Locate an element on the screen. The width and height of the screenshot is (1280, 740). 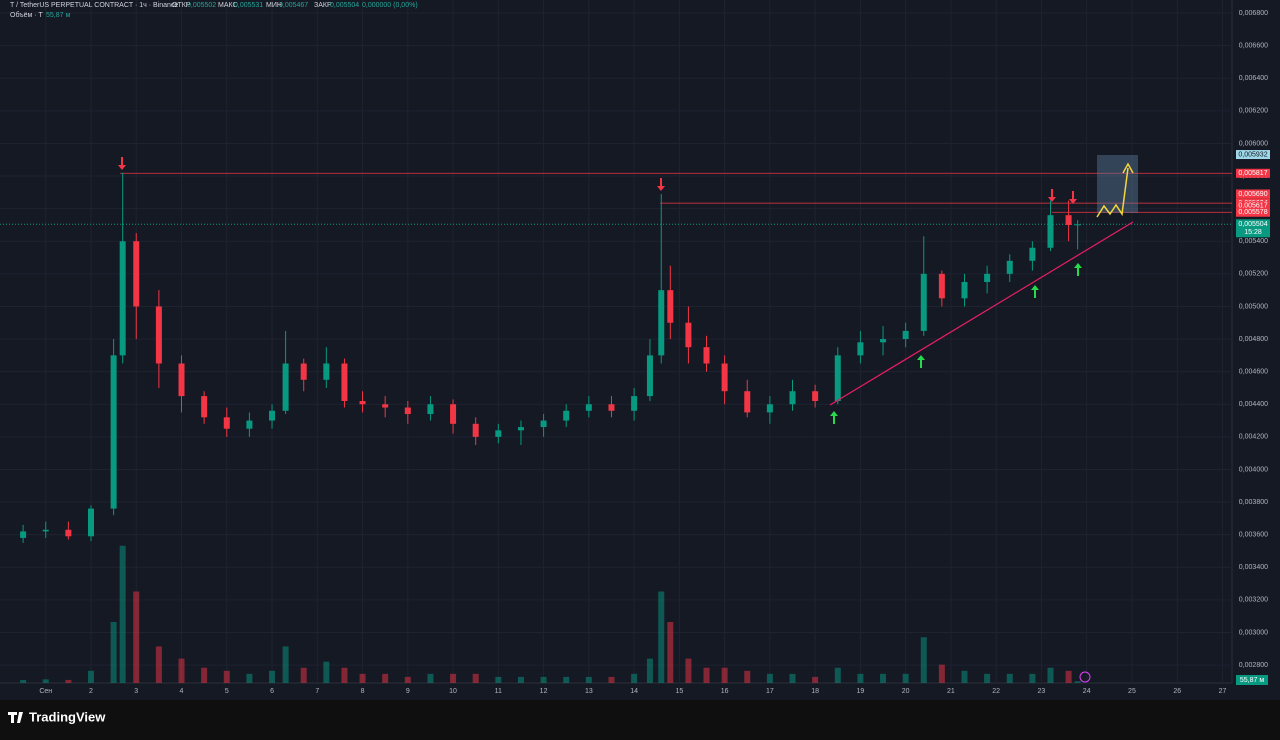
level-label: 0,005578 is located at coordinates (1252, 212).